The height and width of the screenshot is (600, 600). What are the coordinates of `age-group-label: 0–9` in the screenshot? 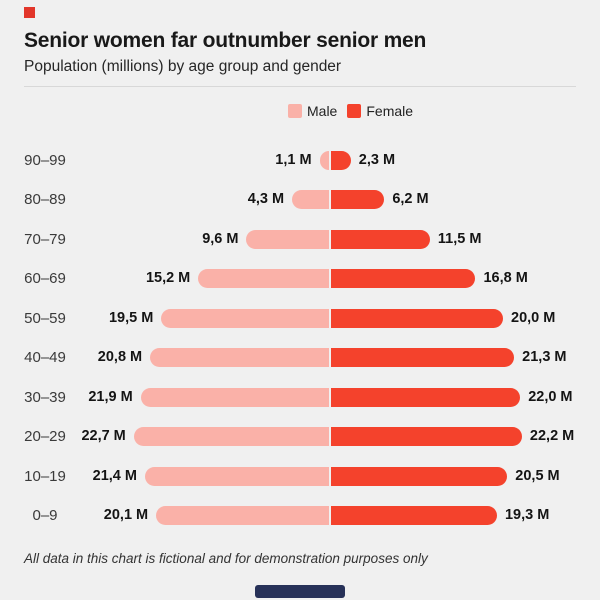 It's located at (45, 515).